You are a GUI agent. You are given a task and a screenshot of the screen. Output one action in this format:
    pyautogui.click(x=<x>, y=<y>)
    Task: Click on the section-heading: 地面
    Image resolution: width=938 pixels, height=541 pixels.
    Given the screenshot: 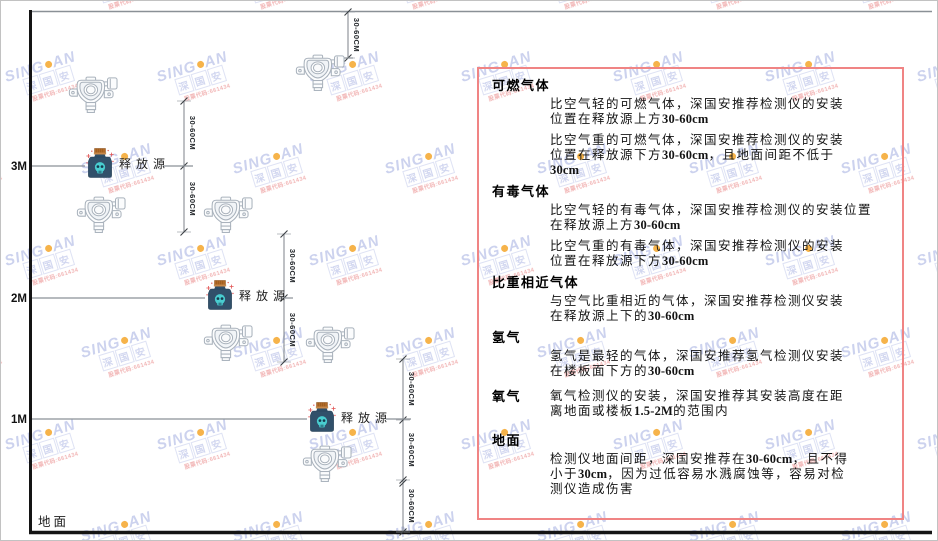 What is the action you would take?
    pyautogui.click(x=507, y=440)
    